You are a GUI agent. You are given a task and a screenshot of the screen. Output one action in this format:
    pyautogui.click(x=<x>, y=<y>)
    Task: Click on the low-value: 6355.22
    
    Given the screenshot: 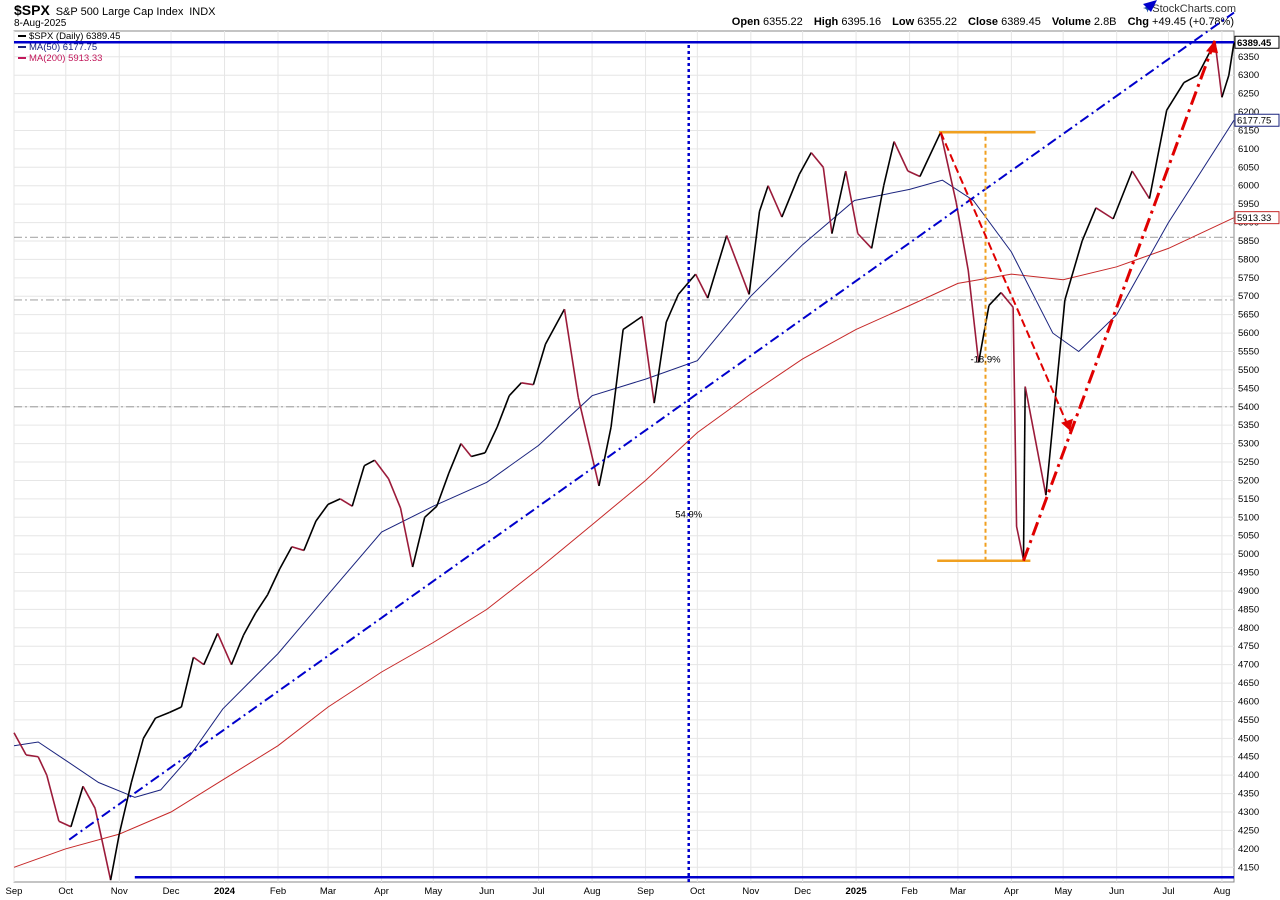 What is the action you would take?
    pyautogui.click(x=937, y=22)
    